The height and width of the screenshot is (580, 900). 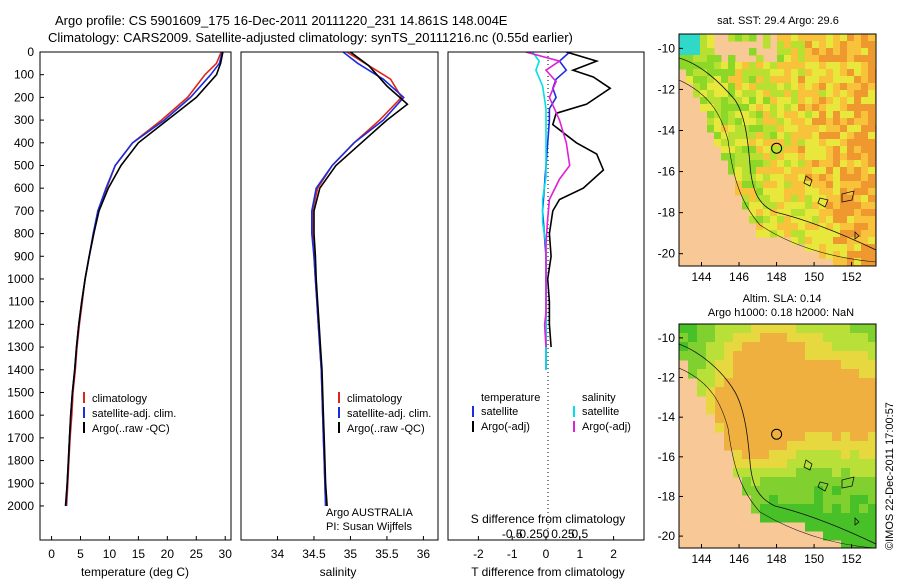 I want to click on lat-tick-label: -20, so click(x=667, y=536).